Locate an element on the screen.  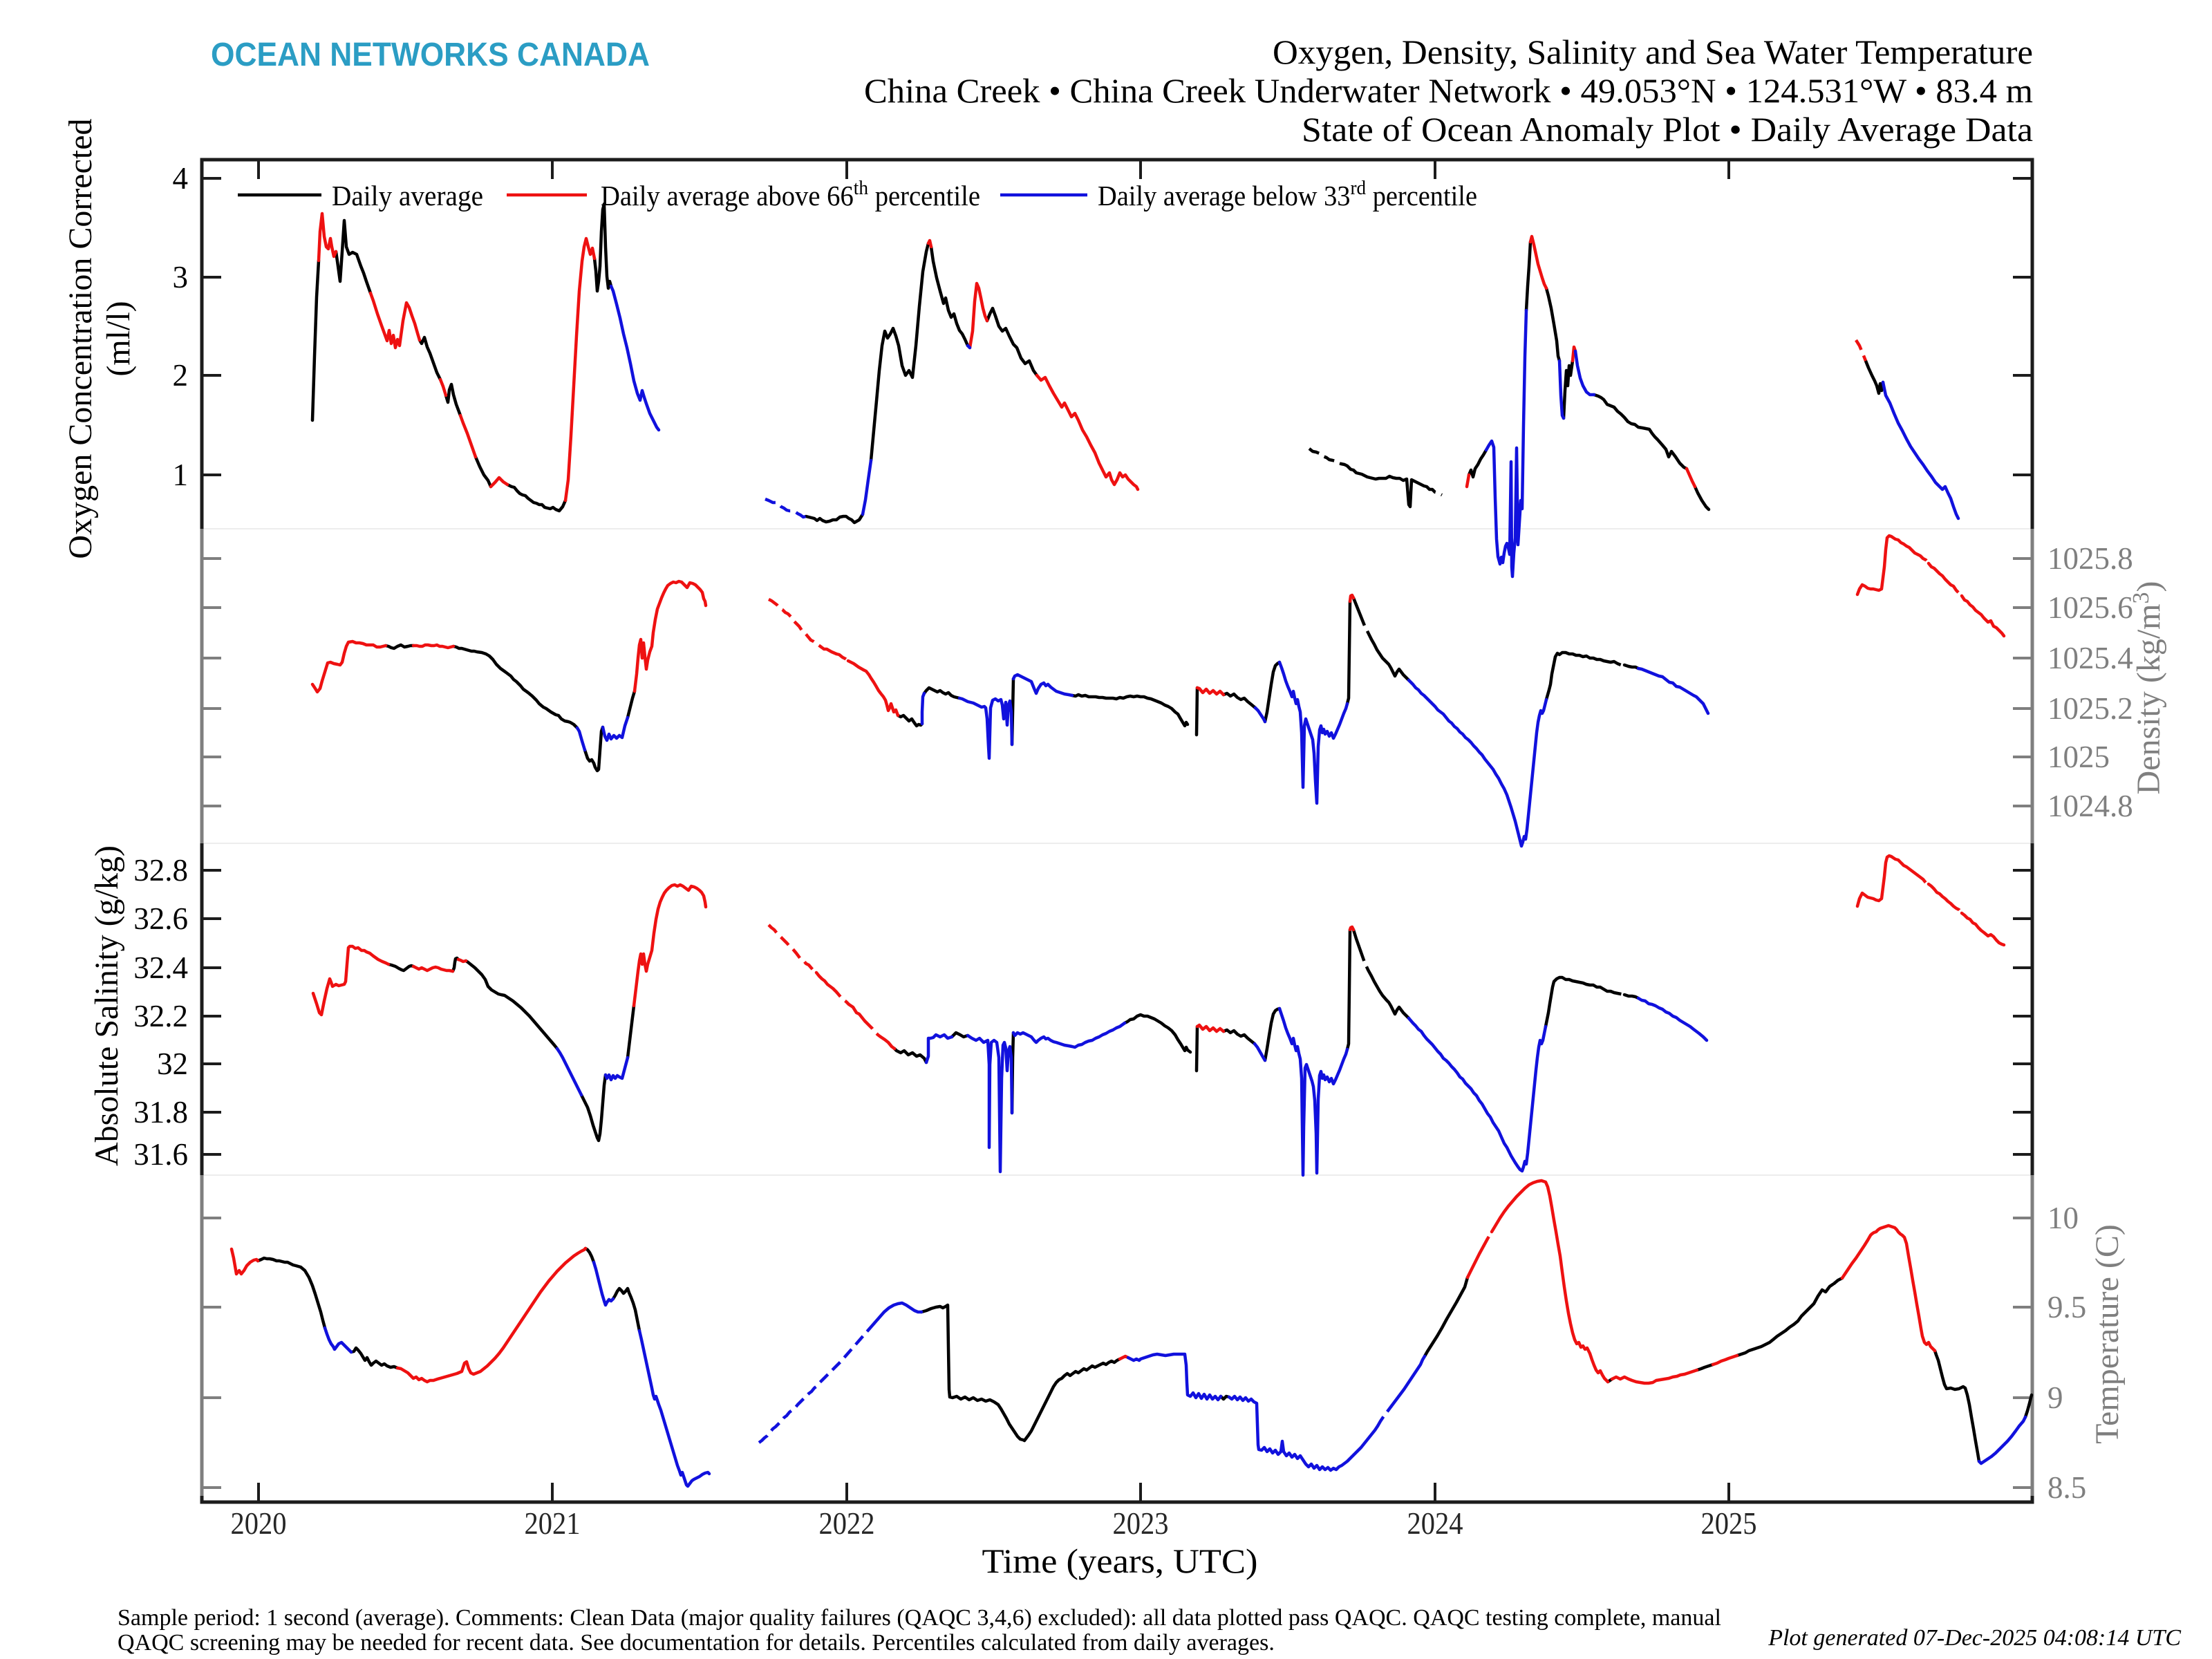
svg-text: OCEAN NETWORKS CANADA is located at coordinates (431, 55).